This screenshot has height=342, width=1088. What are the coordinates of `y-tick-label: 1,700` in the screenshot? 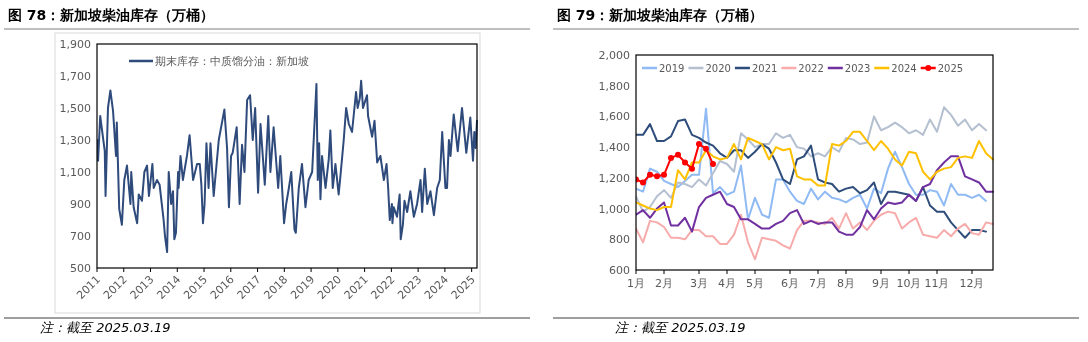 It's located at (75, 76).